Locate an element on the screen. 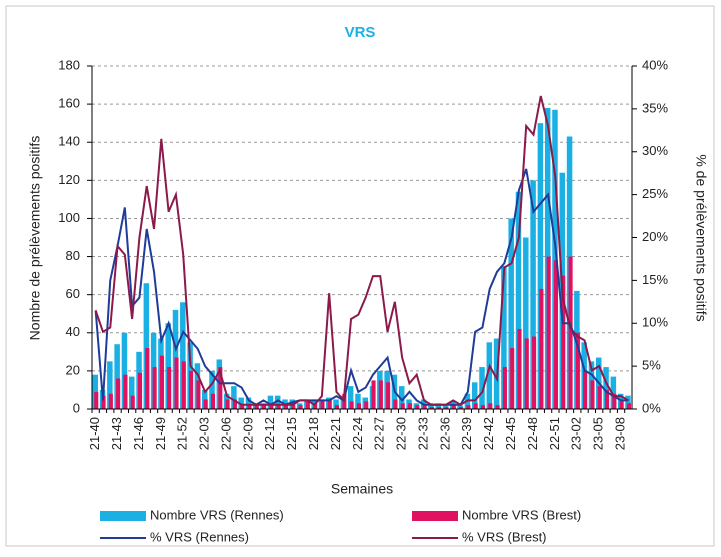 The width and height of the screenshot is (721, 557). y-tick-label: 120 is located at coordinates (69, 179).